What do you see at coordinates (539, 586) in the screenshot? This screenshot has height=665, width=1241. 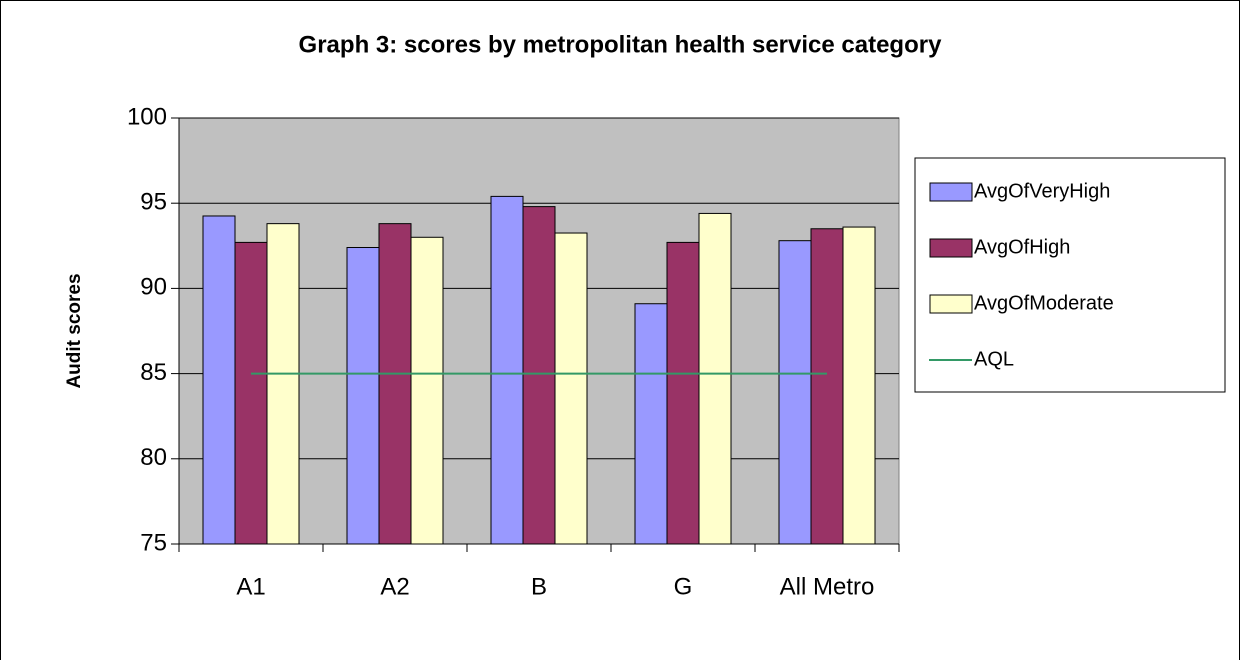 I see `x-tick-label: B` at bounding box center [539, 586].